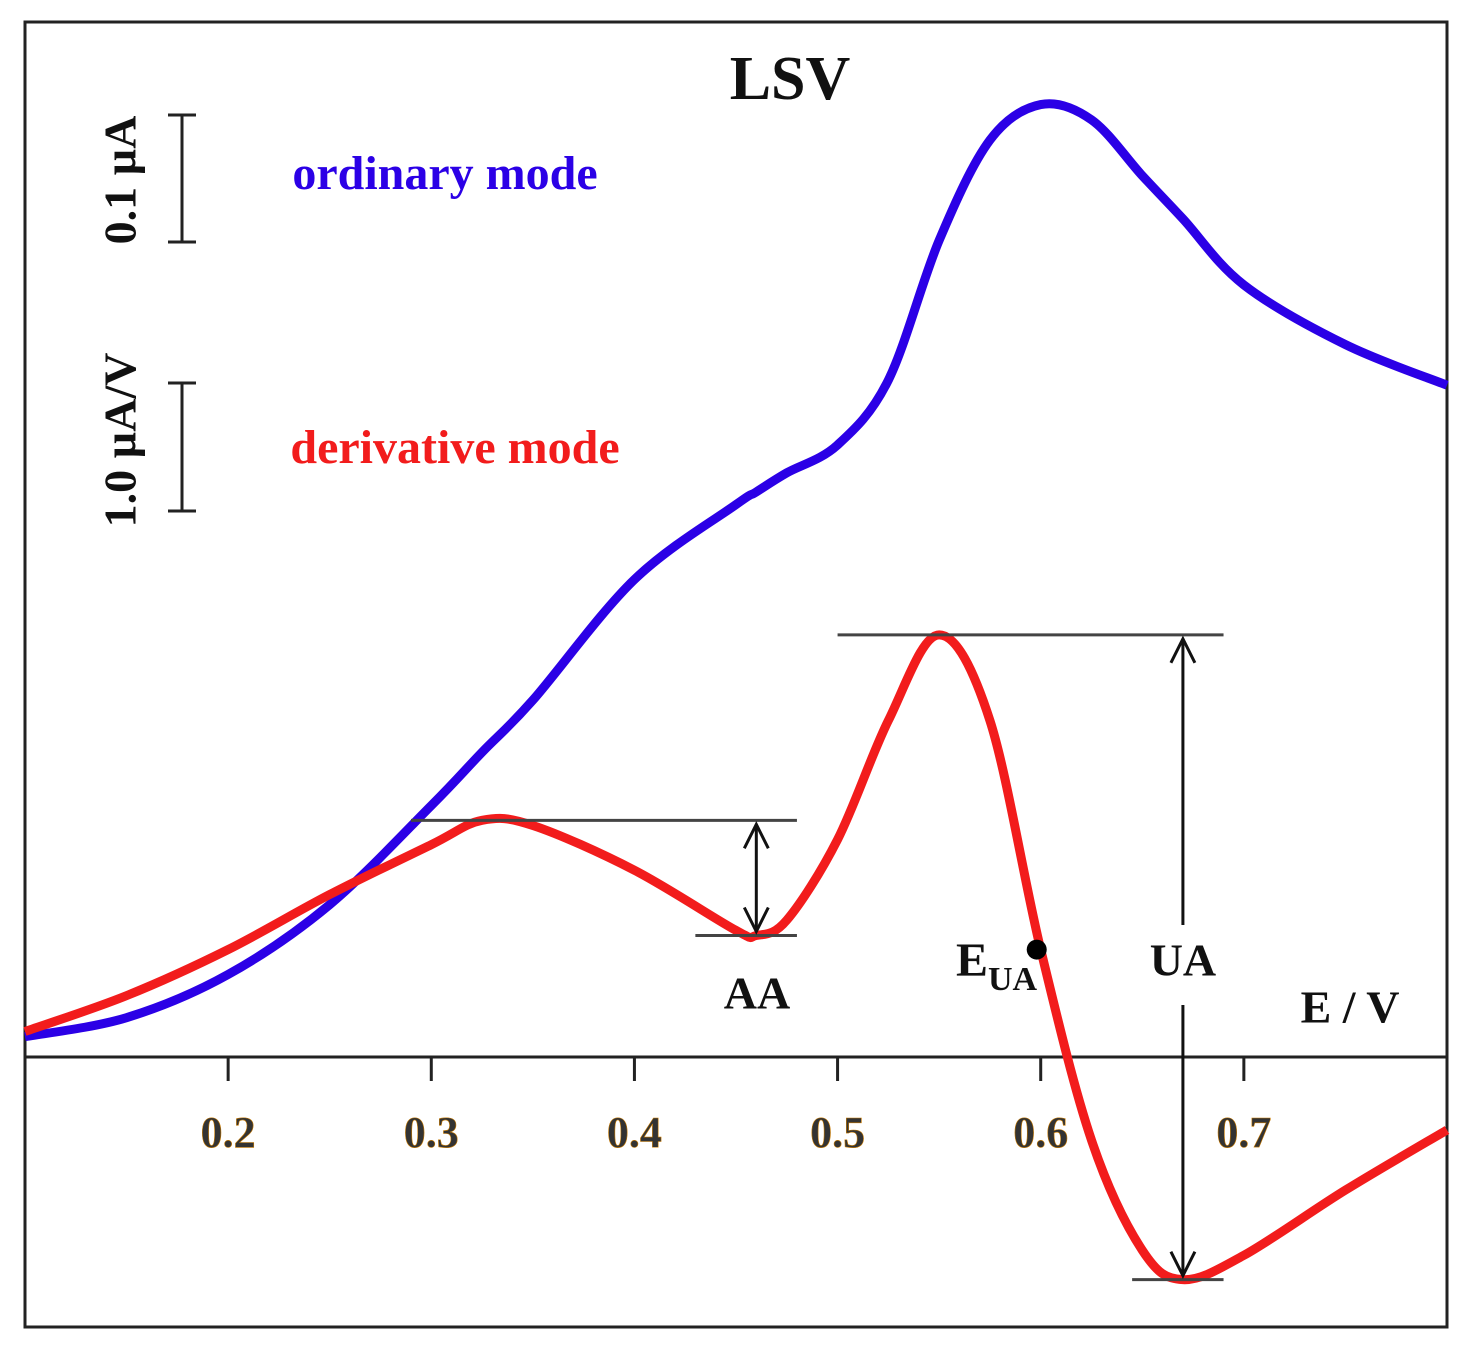  Describe the element at coordinates (228, 1132) in the screenshot. I see `x-tick-label: 0.2` at that location.